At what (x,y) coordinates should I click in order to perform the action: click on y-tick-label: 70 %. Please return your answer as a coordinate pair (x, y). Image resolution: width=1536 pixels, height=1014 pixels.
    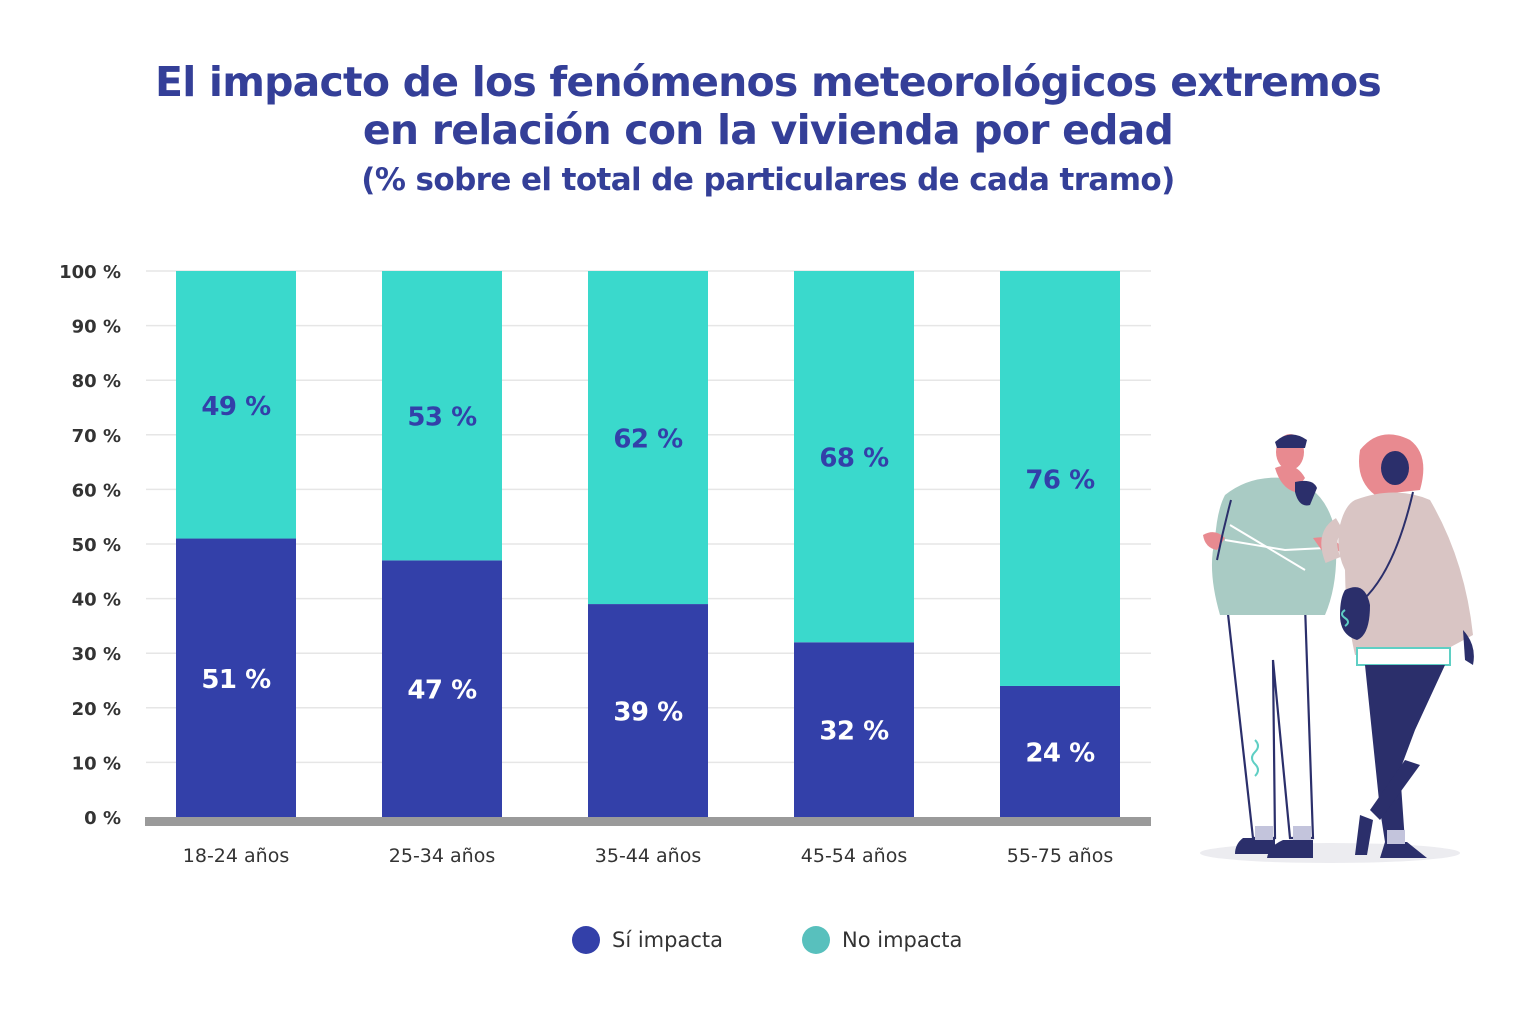
    Looking at the image, I should click on (96, 436).